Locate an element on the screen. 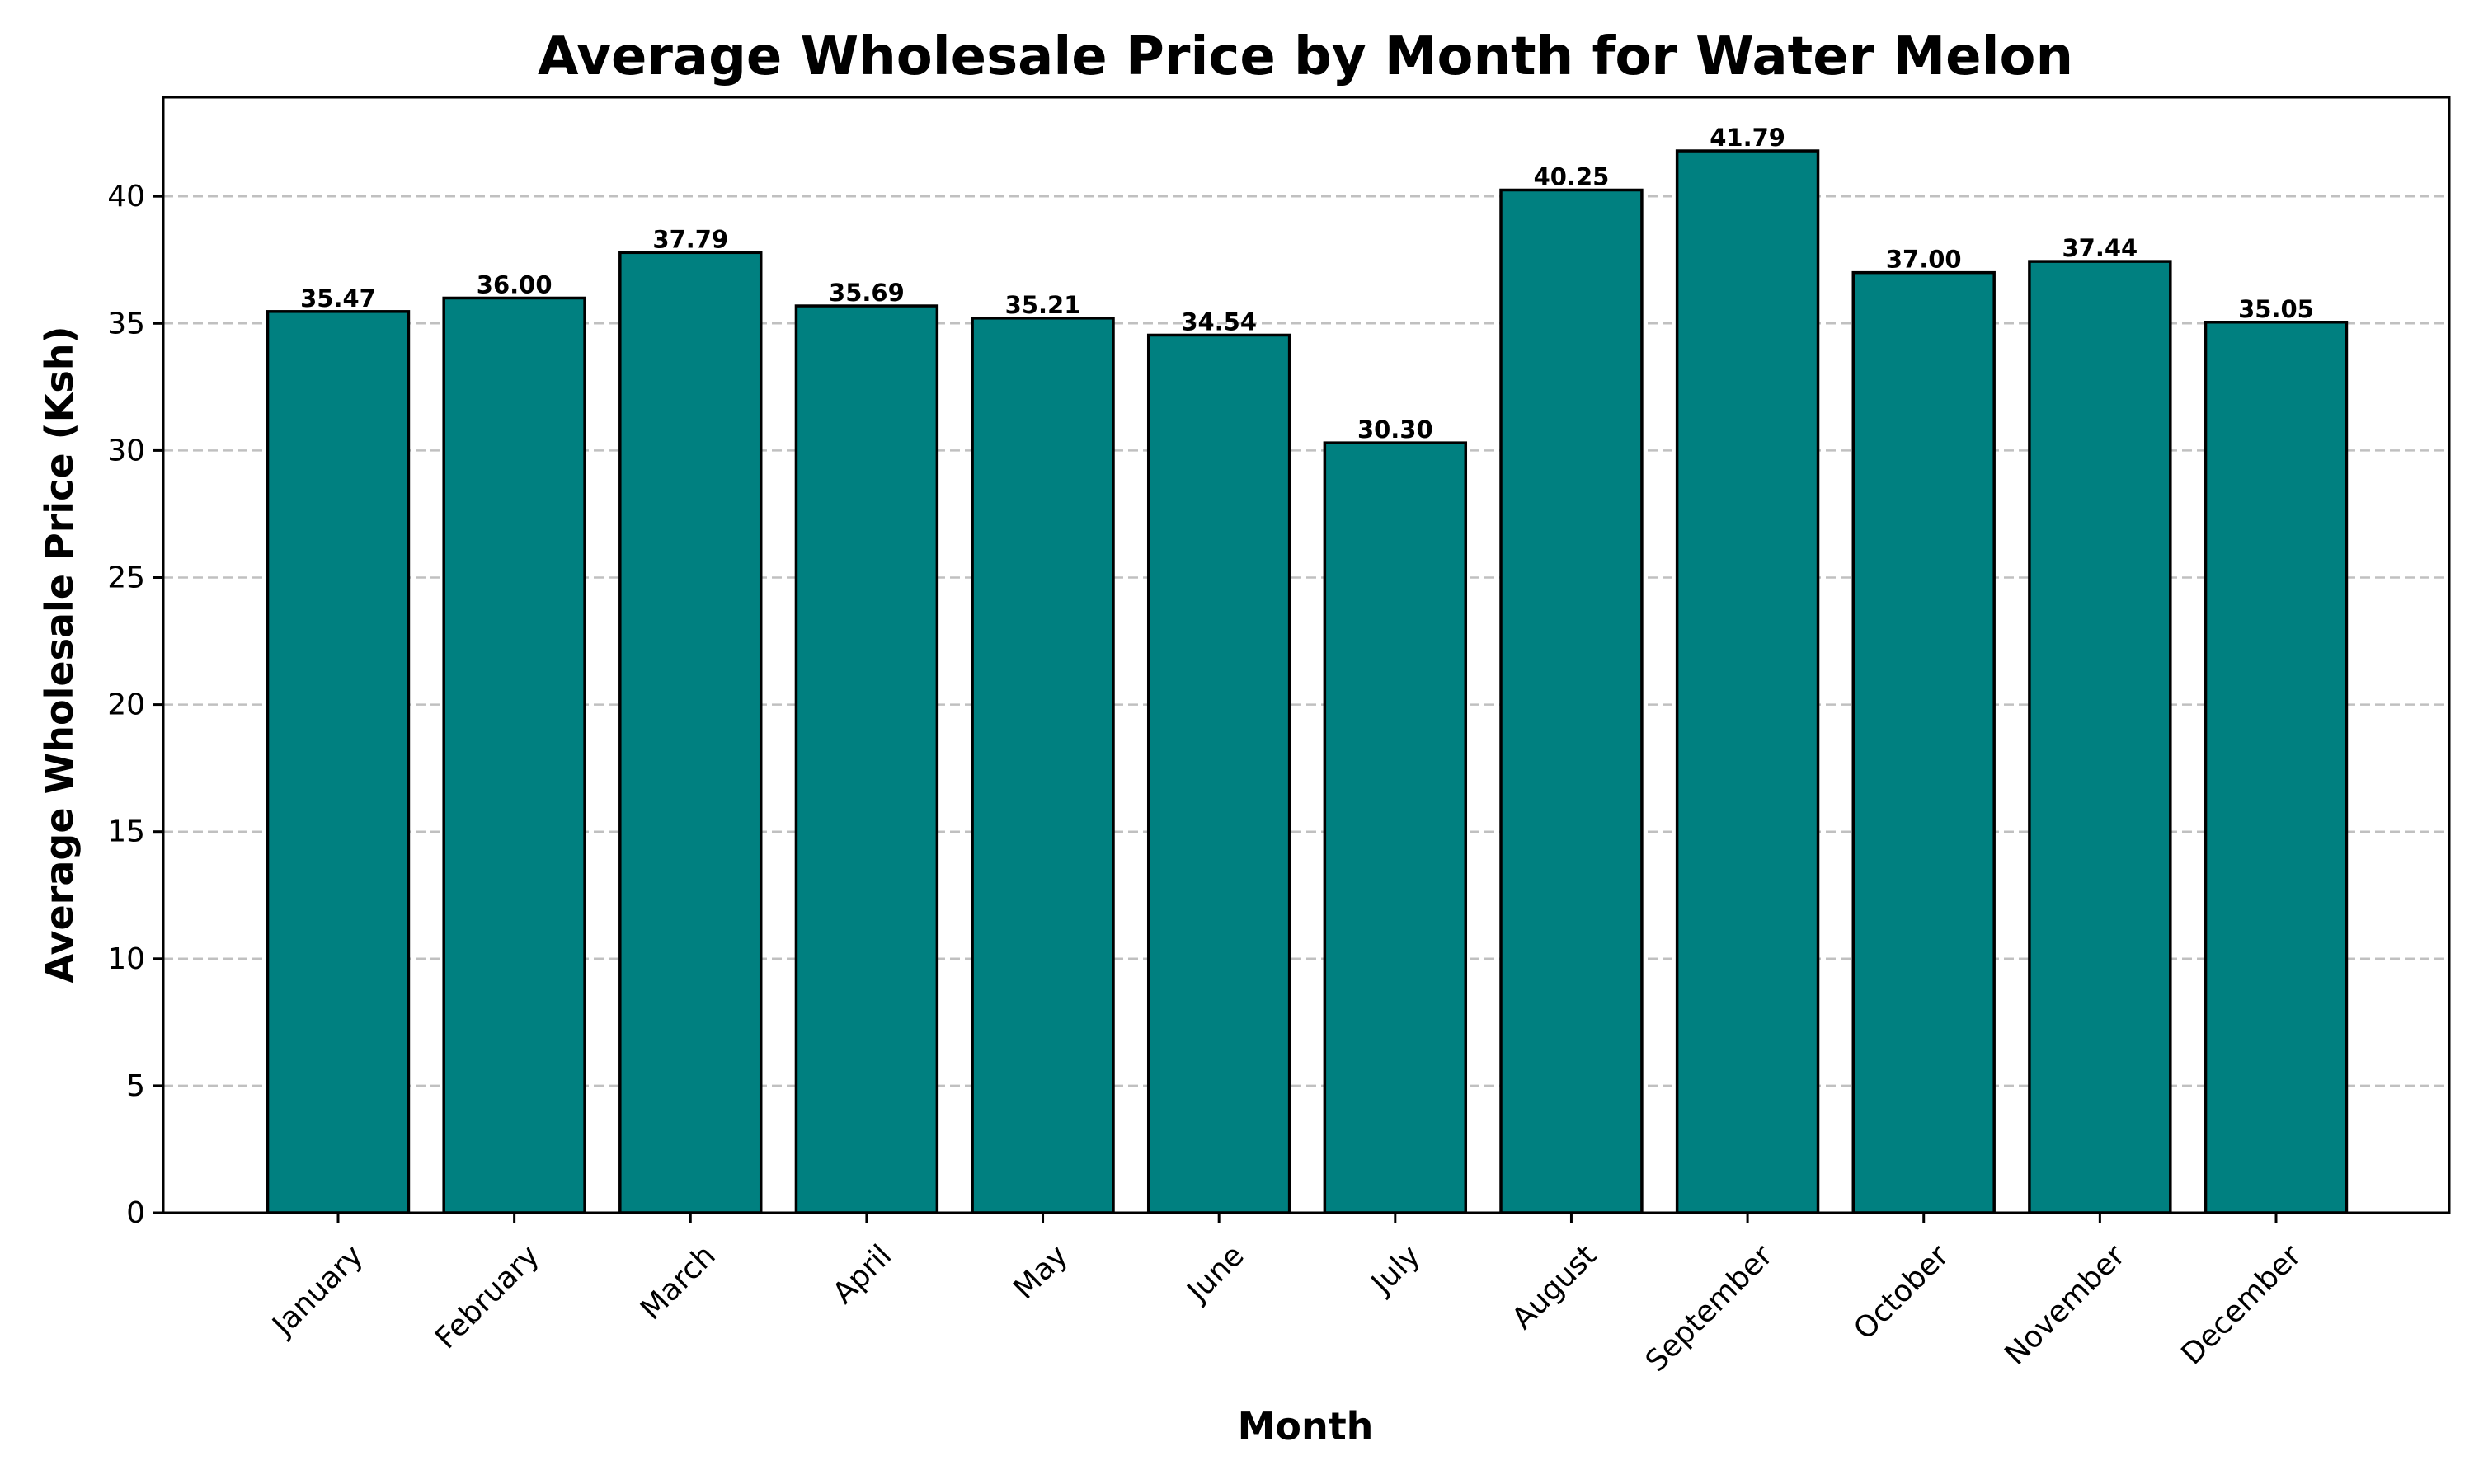  x-tick-label: September is located at coordinates (1709, 1308).